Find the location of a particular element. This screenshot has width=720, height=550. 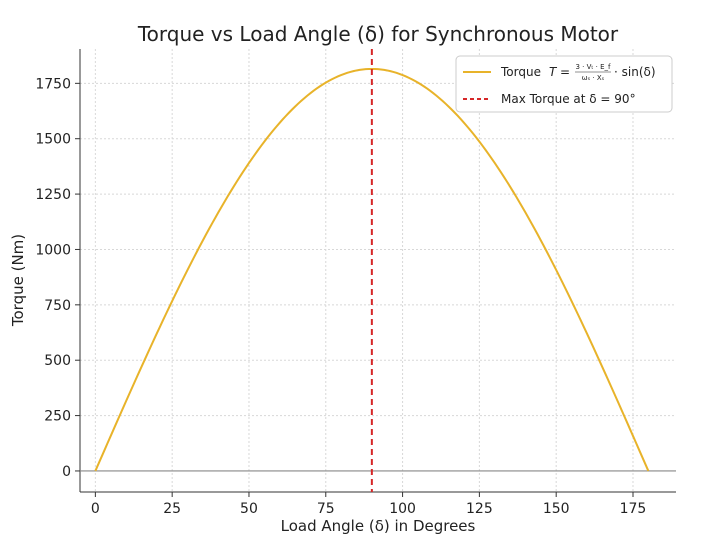

legend-formula-suffix: · sin(δ) is located at coordinates (635, 72).